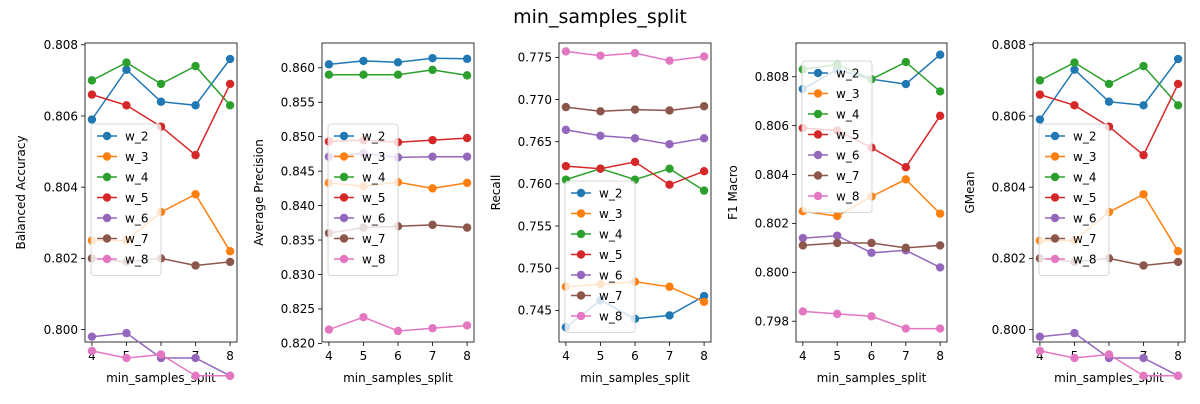  I want to click on y-tick-label: 0.775, so click(535, 58).